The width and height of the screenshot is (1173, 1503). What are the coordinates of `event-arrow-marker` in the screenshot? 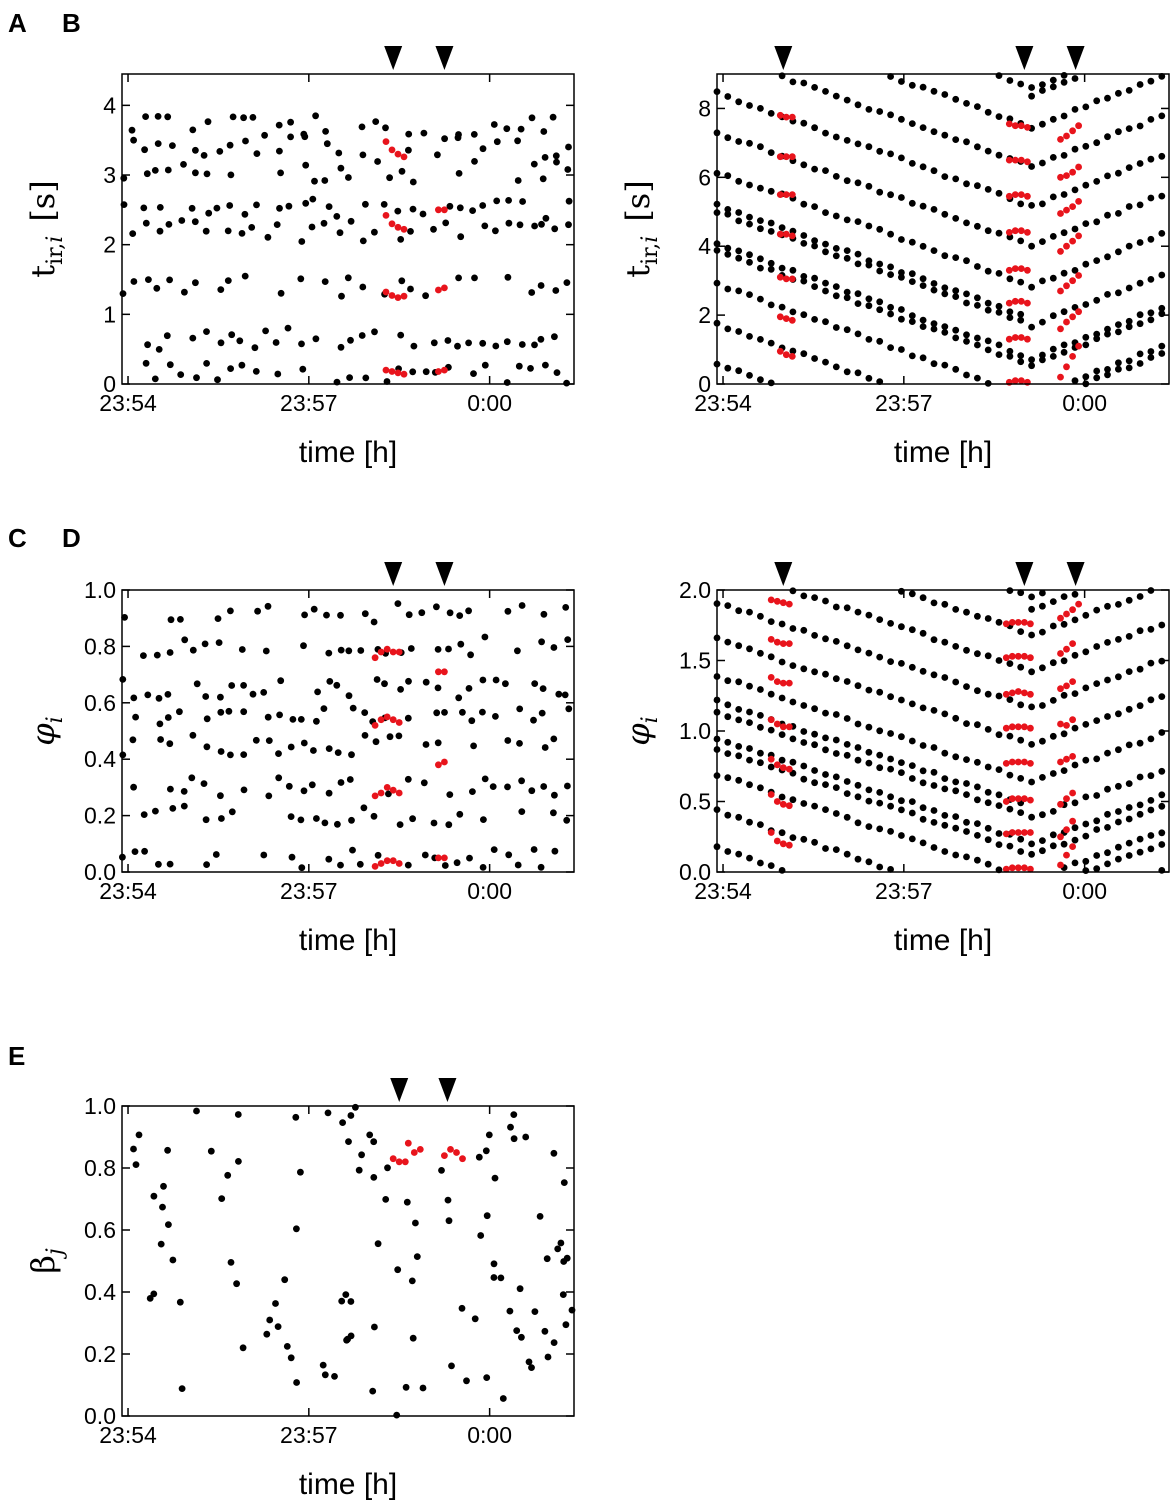 It's located at (1024, 574).